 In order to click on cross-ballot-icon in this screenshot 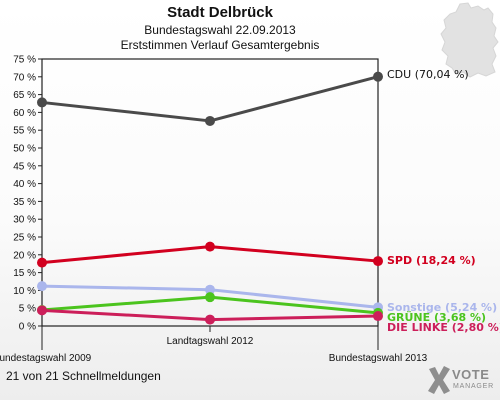, I will do `click(439, 380)`.